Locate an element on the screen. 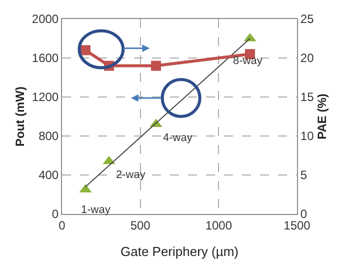  annotation: 4-way is located at coordinates (178, 138).